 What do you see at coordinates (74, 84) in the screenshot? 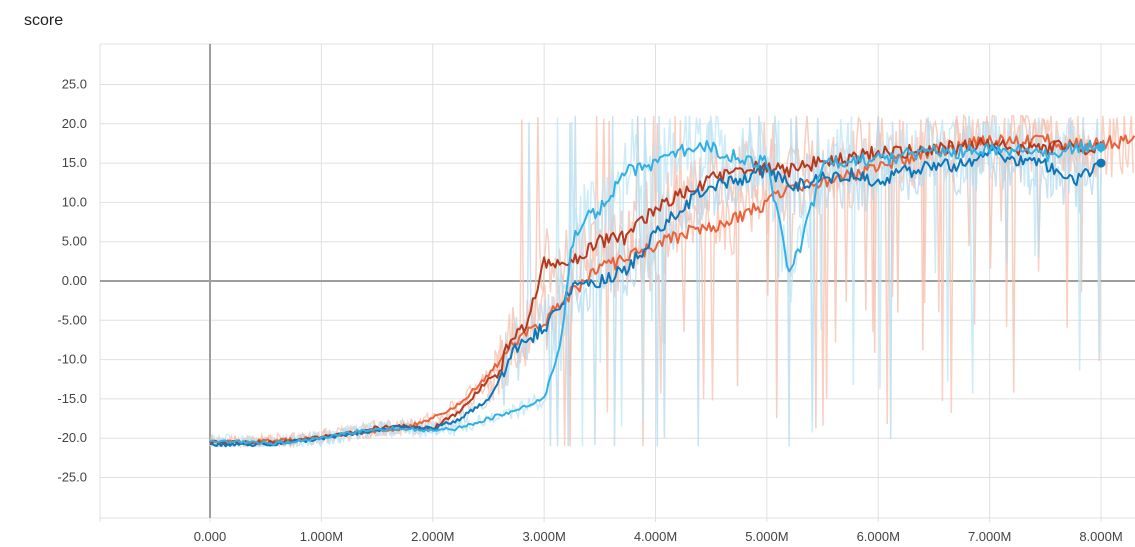
I see `y-tick-label: 25.0` at bounding box center [74, 84].